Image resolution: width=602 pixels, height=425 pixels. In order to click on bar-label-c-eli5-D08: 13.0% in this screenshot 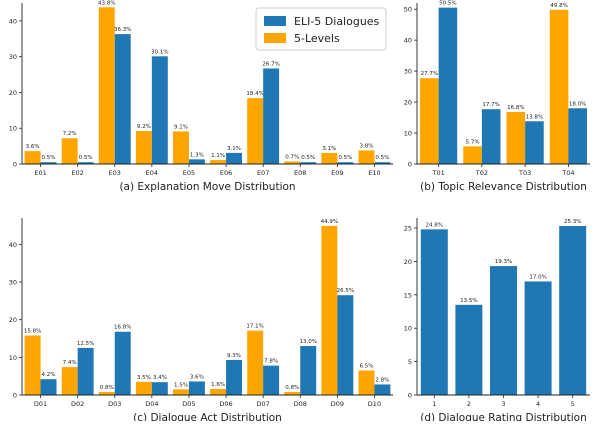, I will do `click(307, 342)`.